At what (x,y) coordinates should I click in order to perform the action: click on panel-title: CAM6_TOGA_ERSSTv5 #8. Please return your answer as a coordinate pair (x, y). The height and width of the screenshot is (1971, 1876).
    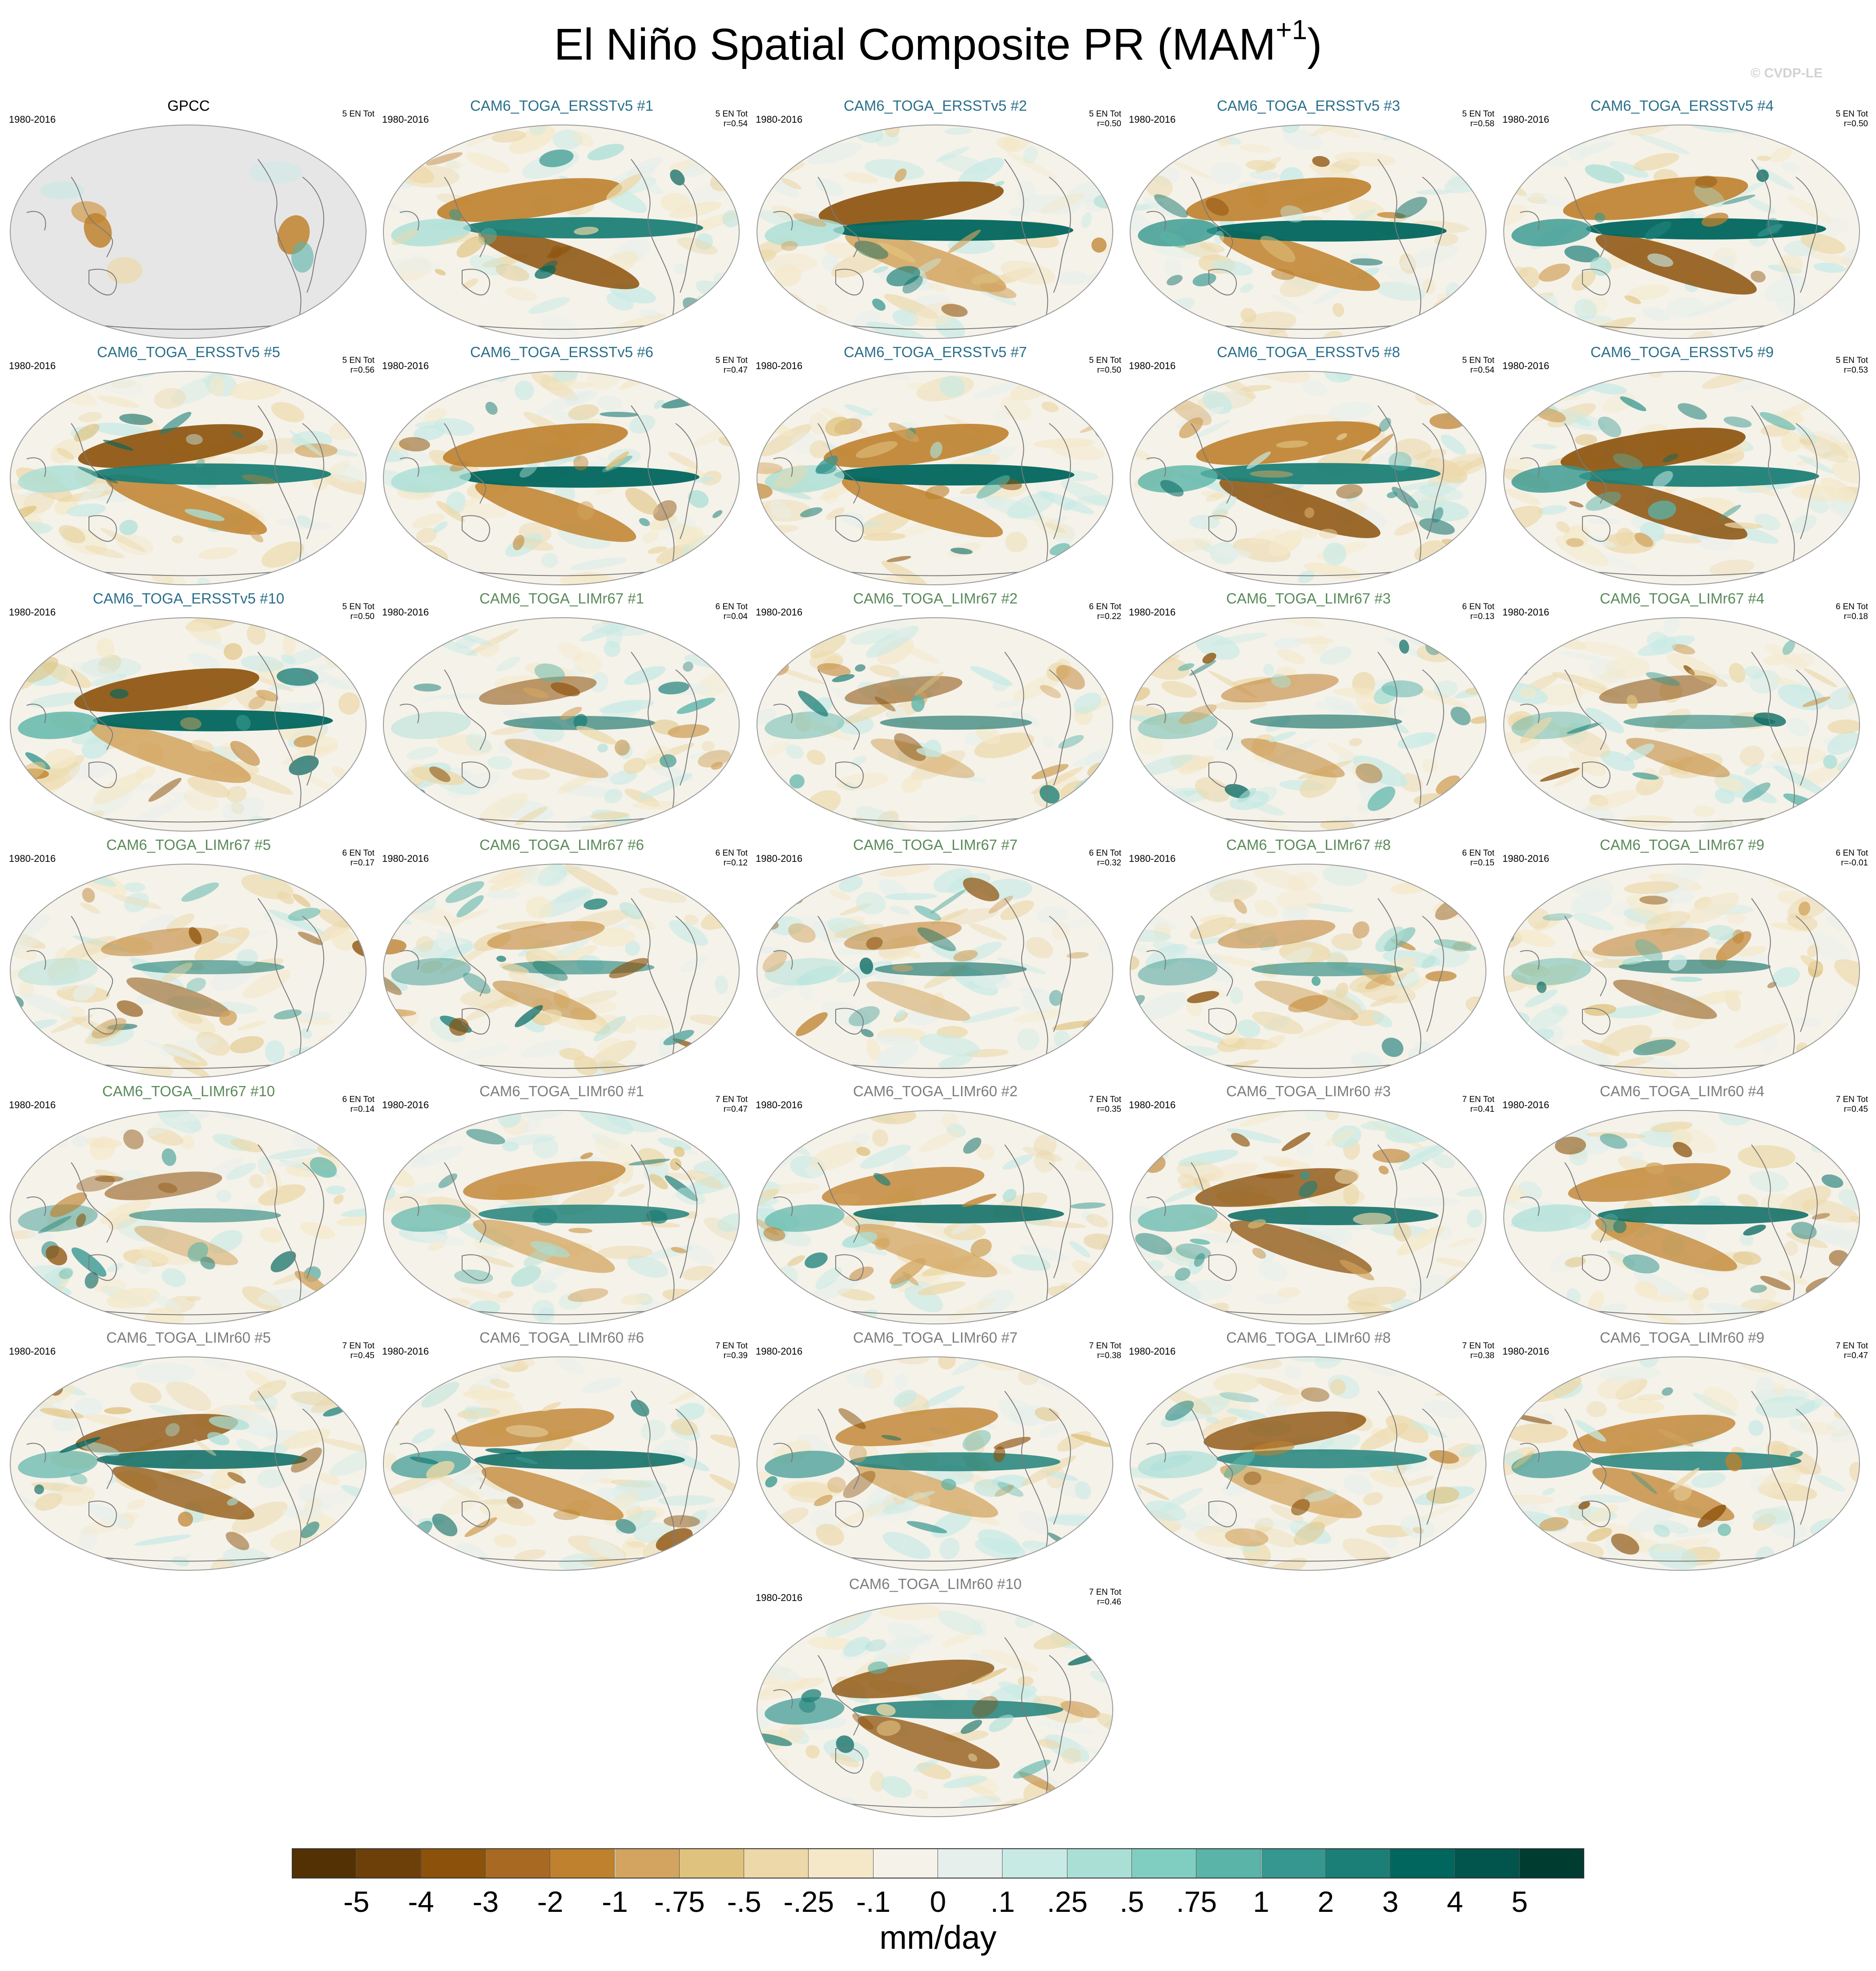
    Looking at the image, I should click on (1308, 352).